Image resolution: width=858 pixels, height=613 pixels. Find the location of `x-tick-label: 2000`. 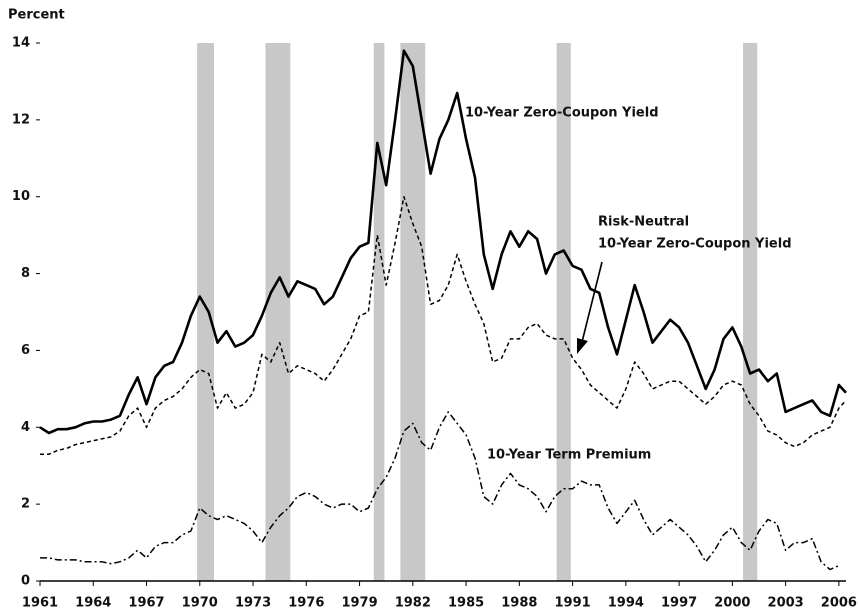

x-tick-label: 2000 is located at coordinates (732, 603).